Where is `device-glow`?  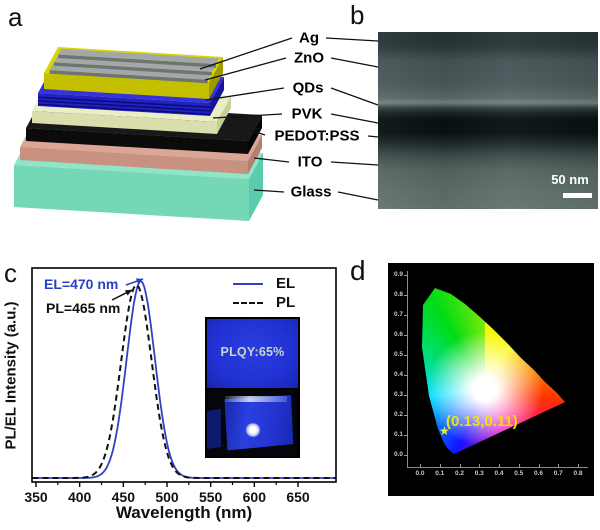
device-glow is located at coordinates (259, 423).